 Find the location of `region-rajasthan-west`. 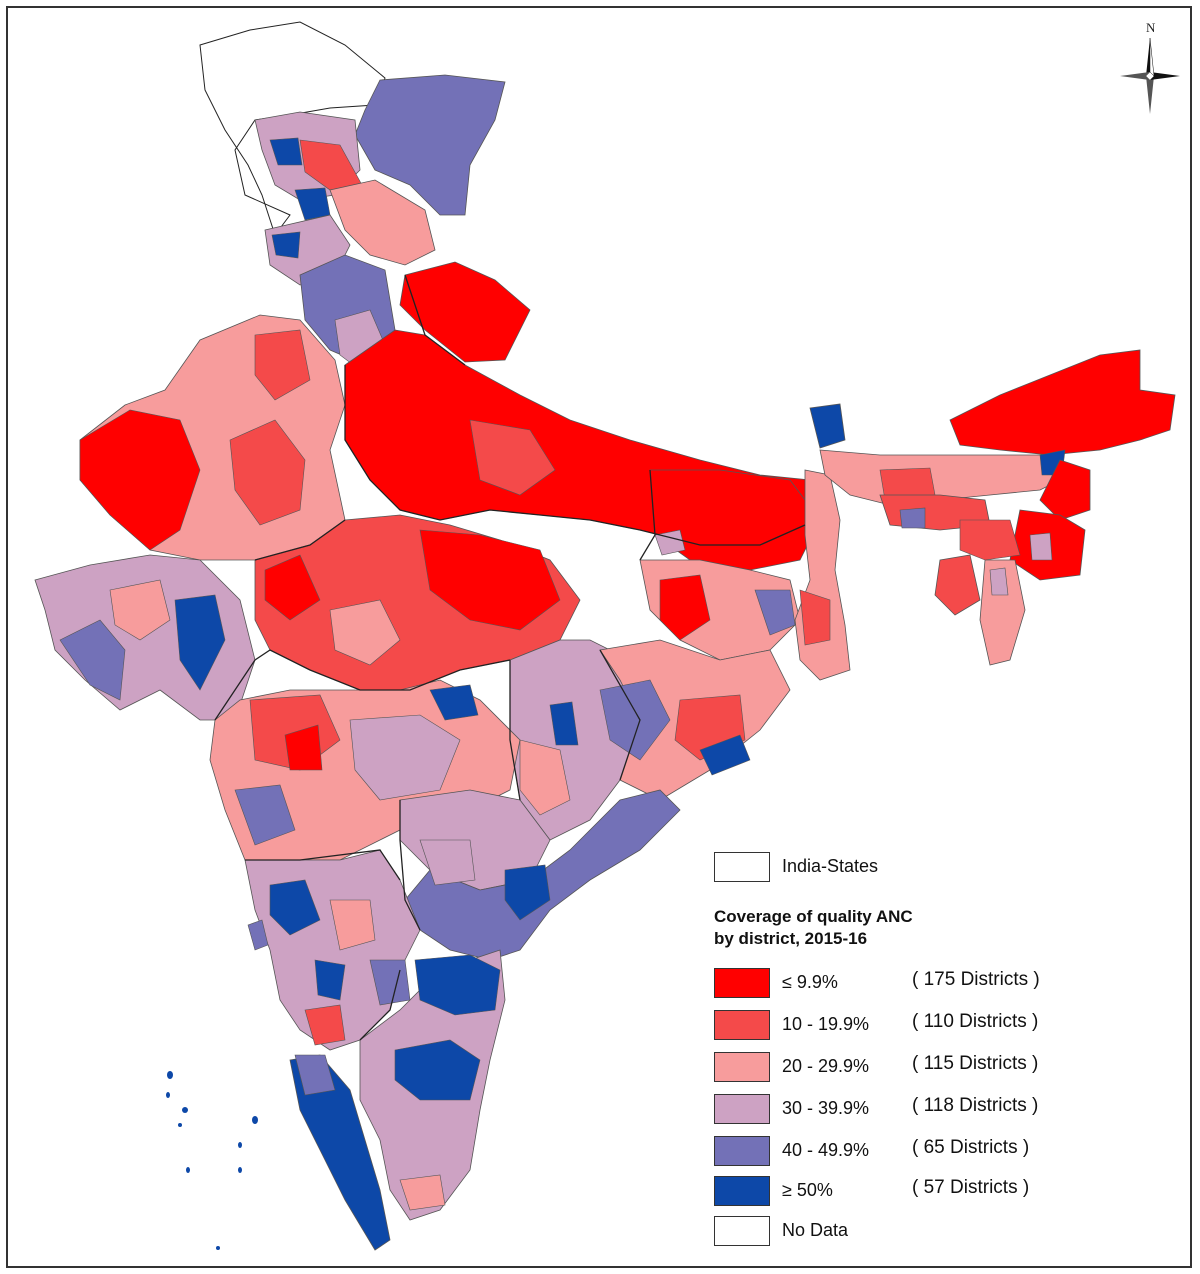

region-rajasthan-west is located at coordinates (140, 480).